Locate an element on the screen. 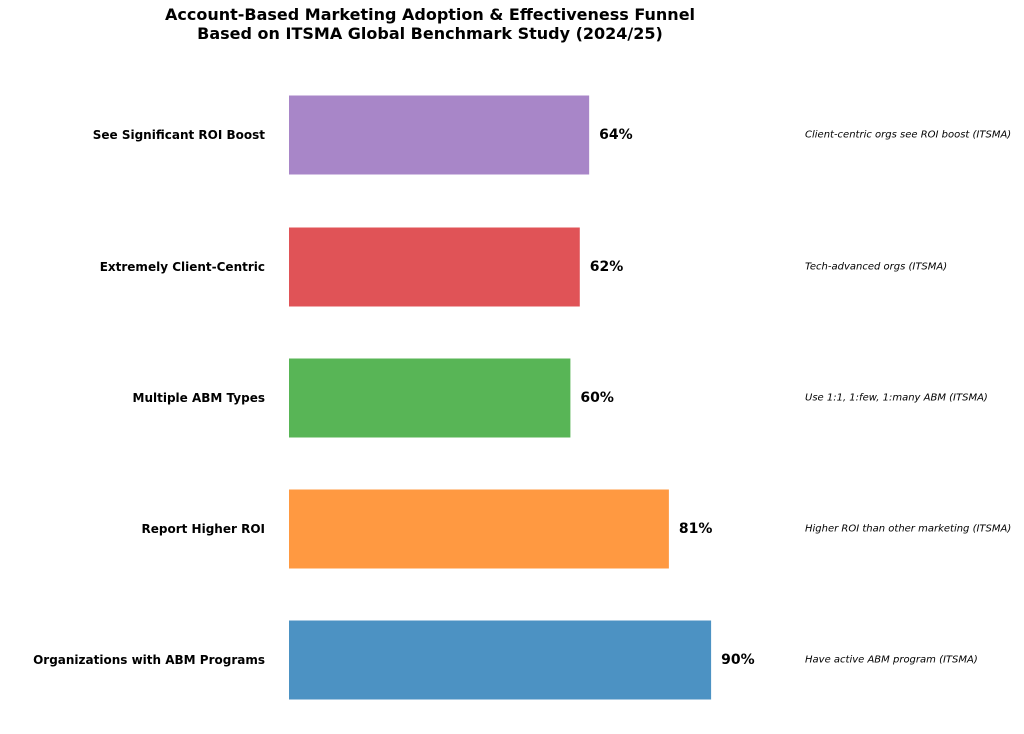  annotation-label: Have active ABM program (ITSMA) is located at coordinates (891, 660).